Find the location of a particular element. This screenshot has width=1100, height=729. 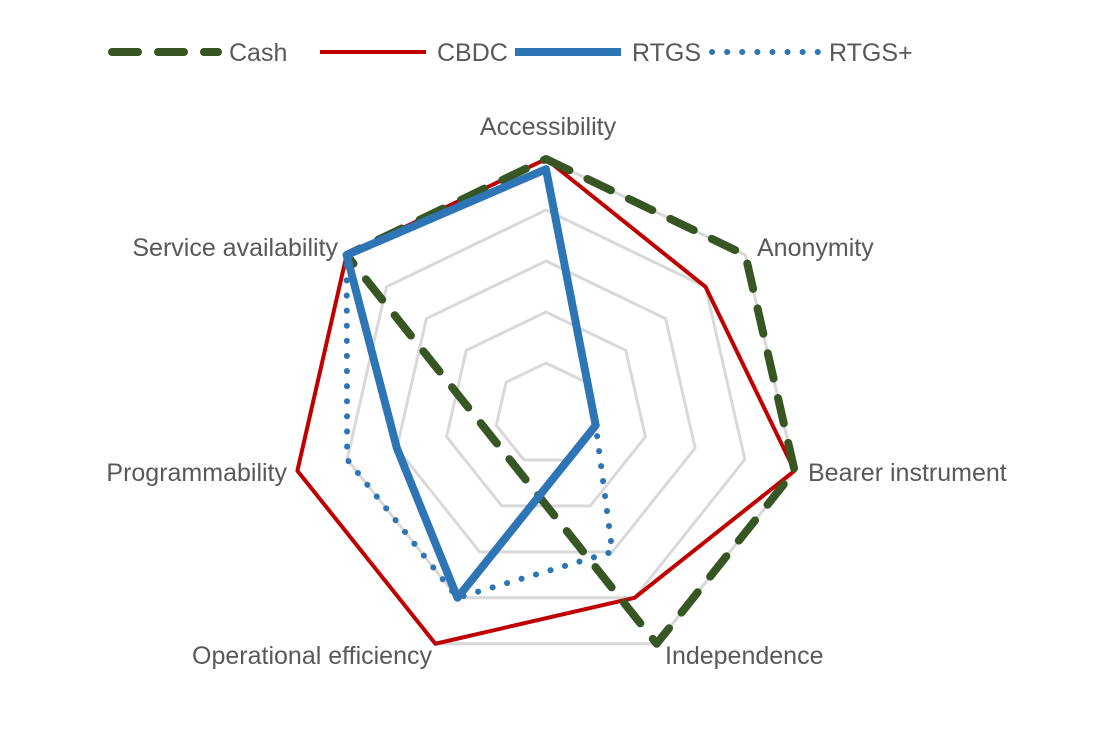

legend-label-3: RTGS+ is located at coordinates (871, 53).